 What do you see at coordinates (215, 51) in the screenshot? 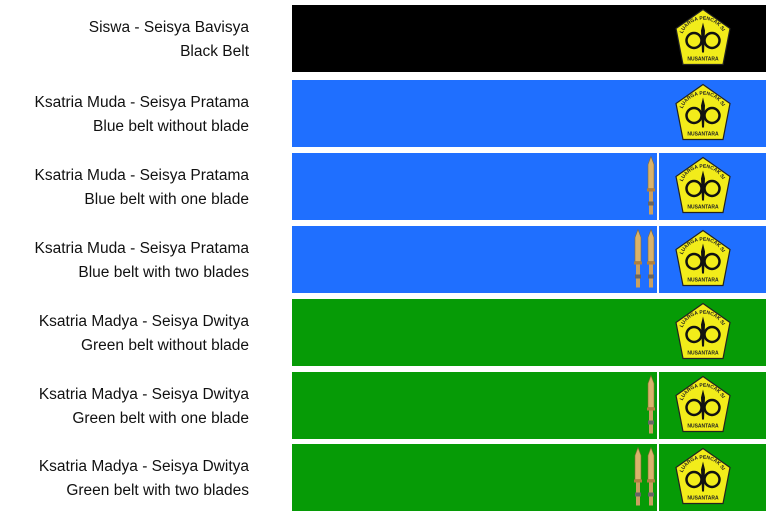
I see `belt-subtitle: Black Belt` at bounding box center [215, 51].